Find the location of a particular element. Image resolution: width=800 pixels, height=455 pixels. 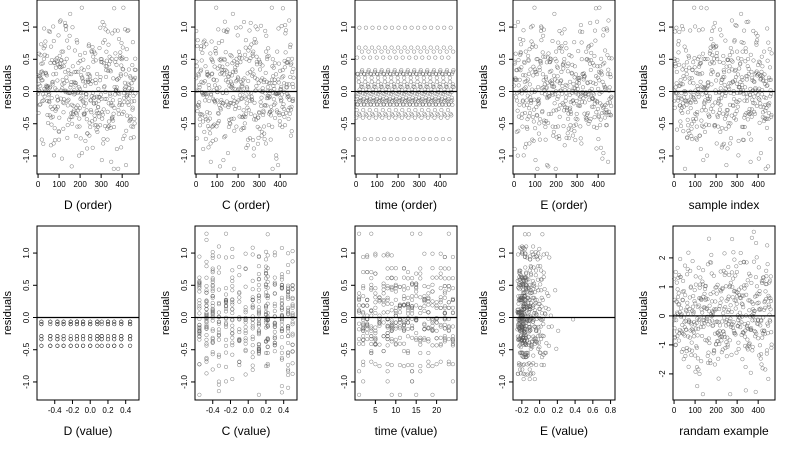

y-tick-label: 0.5 is located at coordinates (184, 59).